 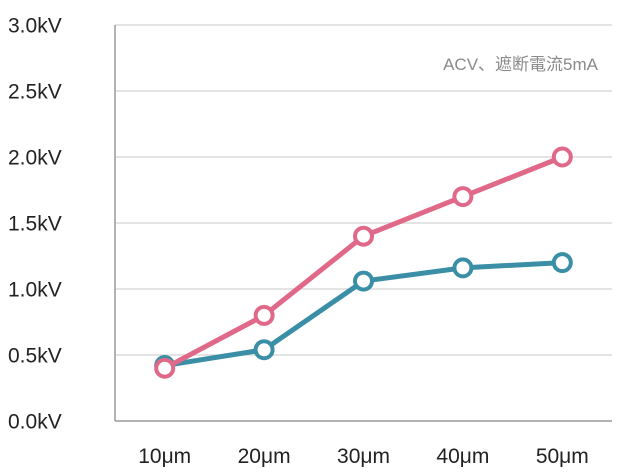 What do you see at coordinates (35, 422) in the screenshot?
I see `y-tick-label: 0.0kV` at bounding box center [35, 422].